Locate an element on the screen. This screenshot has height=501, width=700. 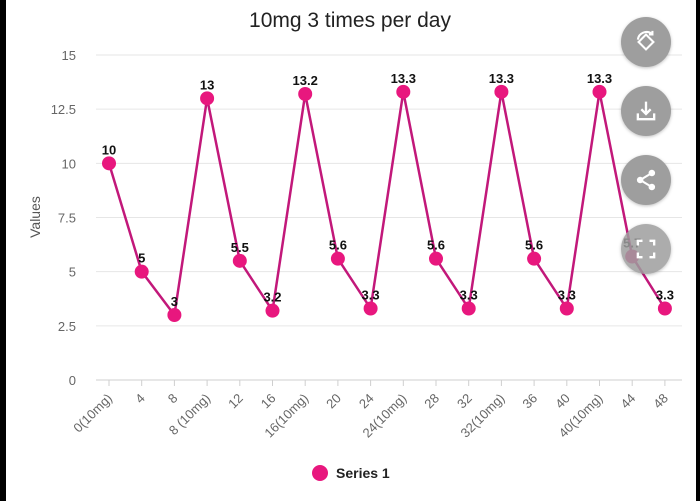
y-tick-label: 12.5 is located at coordinates (63, 109).